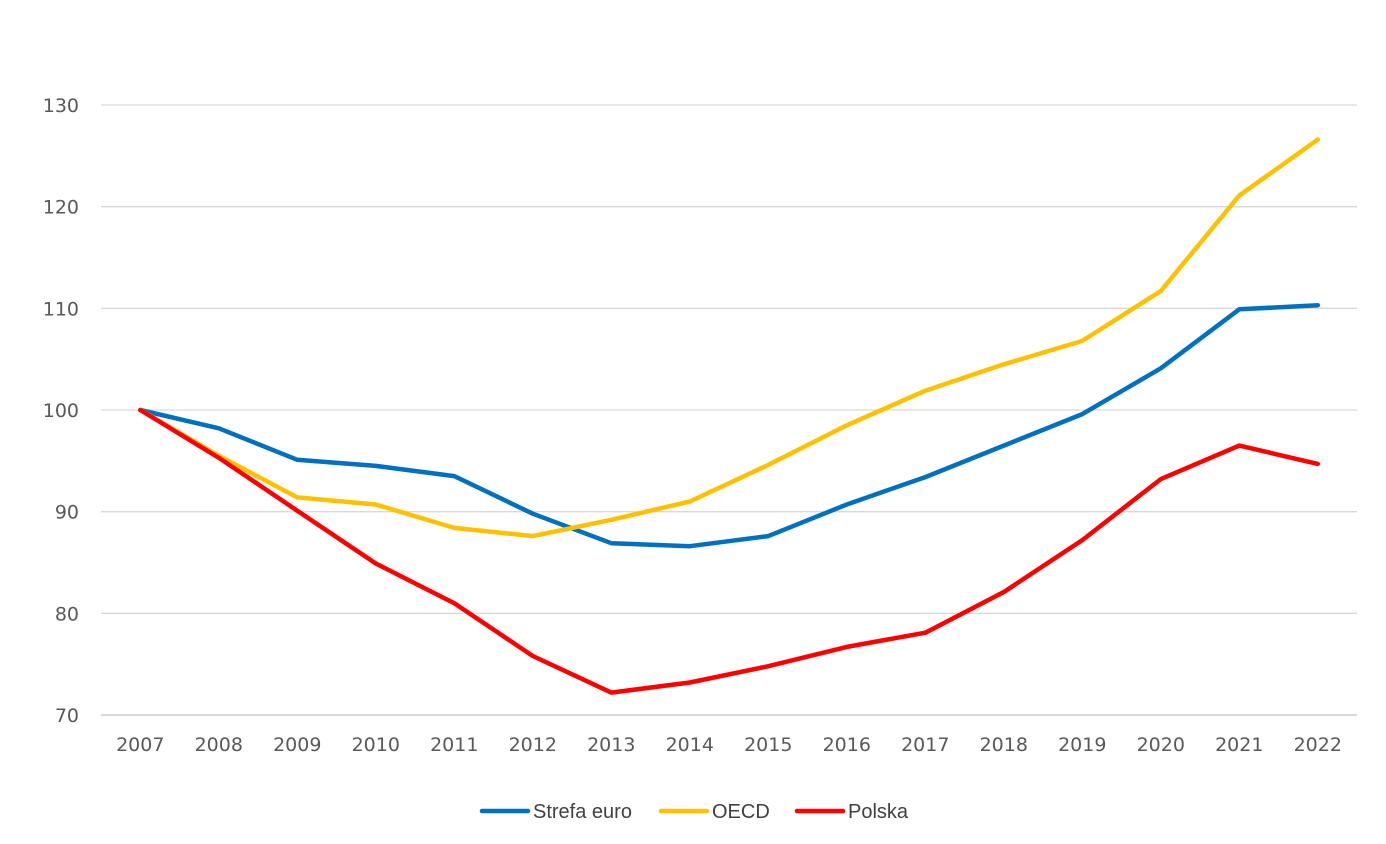  Describe the element at coordinates (67, 513) in the screenshot. I see `y-tick-label: 90` at that location.